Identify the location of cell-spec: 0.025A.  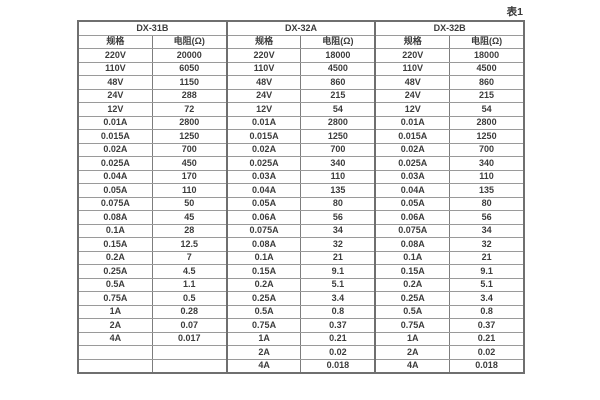
(263, 163).